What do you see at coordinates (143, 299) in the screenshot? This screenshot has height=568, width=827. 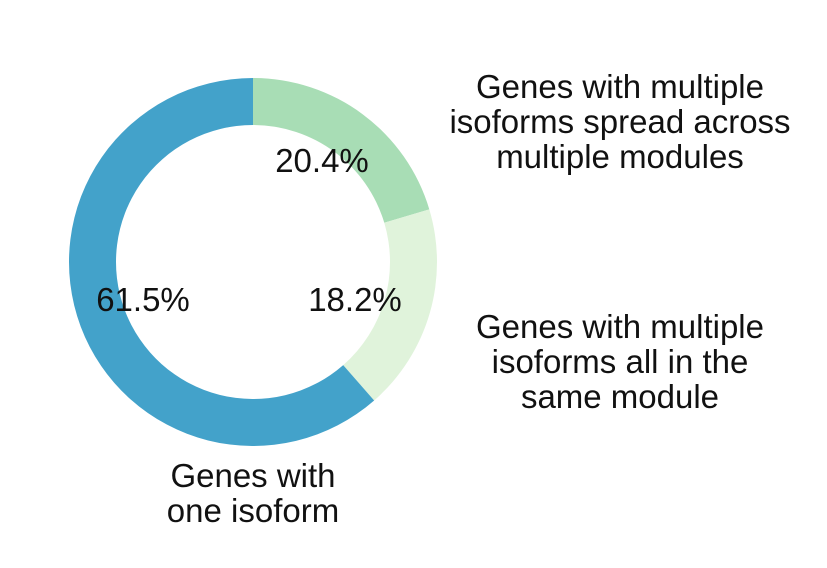 I see `value-label-one-isoform: 61.5%` at bounding box center [143, 299].